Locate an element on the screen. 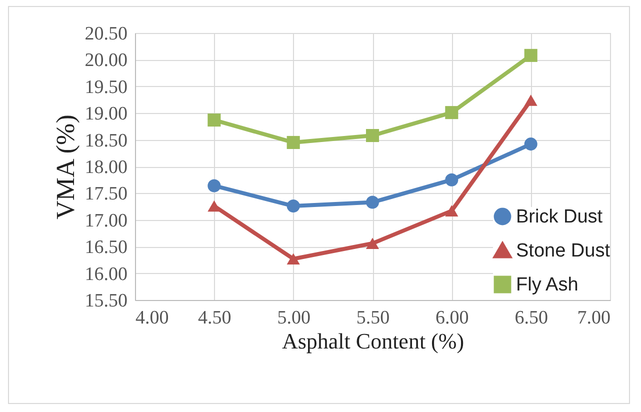  x-tick-label: 4.00 is located at coordinates (152, 318).